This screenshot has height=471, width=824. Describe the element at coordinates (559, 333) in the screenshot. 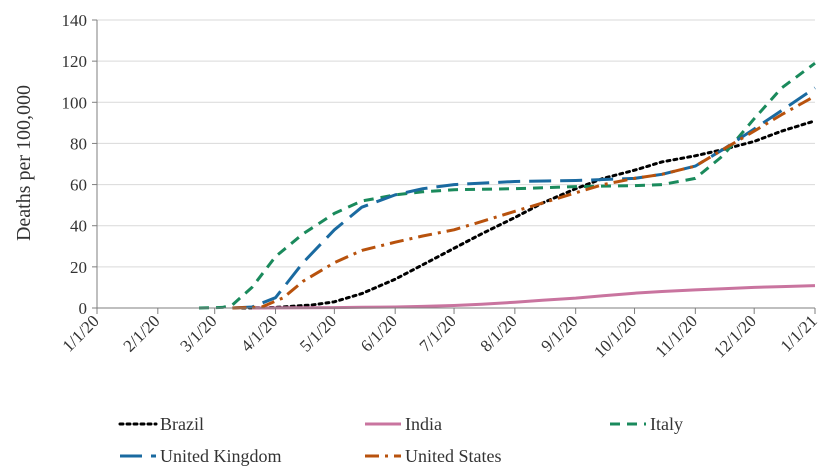

I see `x-tick-label: 9/1/20` at that location.